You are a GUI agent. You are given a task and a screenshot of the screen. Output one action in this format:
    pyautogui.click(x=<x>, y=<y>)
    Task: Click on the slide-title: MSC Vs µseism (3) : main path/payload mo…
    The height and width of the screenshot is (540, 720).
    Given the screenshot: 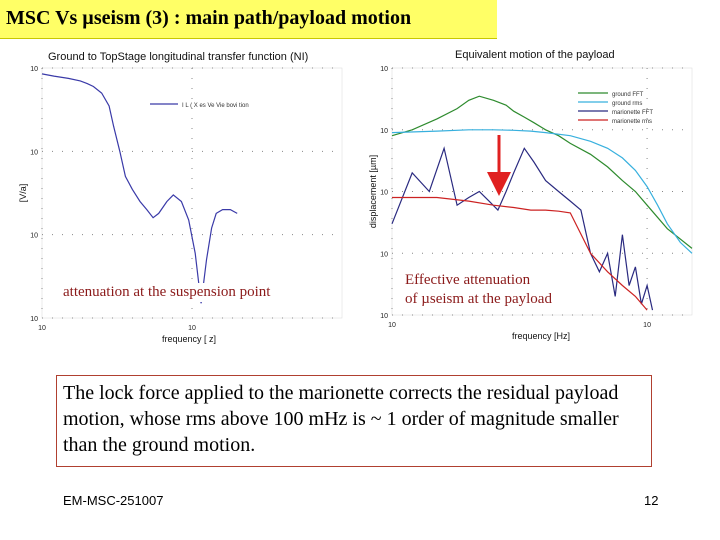 What is the action you would take?
    pyautogui.click(x=209, y=18)
    